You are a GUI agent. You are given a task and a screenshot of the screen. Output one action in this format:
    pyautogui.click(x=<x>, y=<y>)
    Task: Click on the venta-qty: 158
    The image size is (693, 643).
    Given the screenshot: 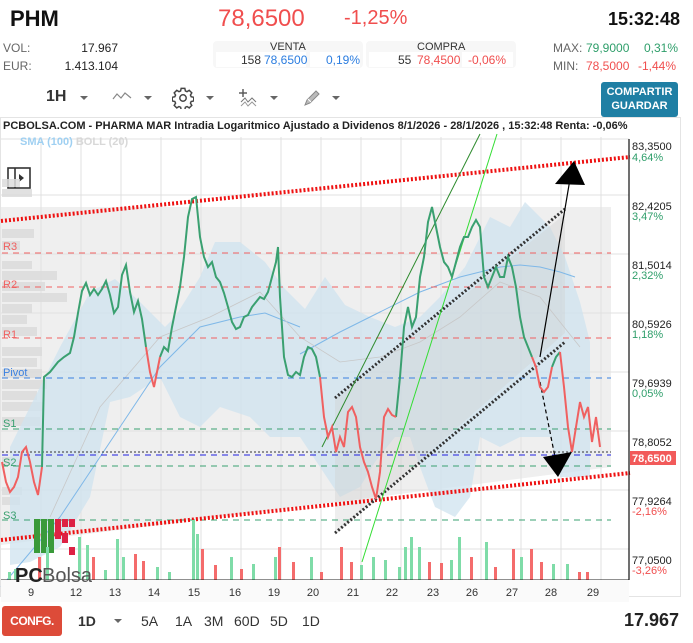 What is the action you would take?
    pyautogui.click(x=251, y=60)
    